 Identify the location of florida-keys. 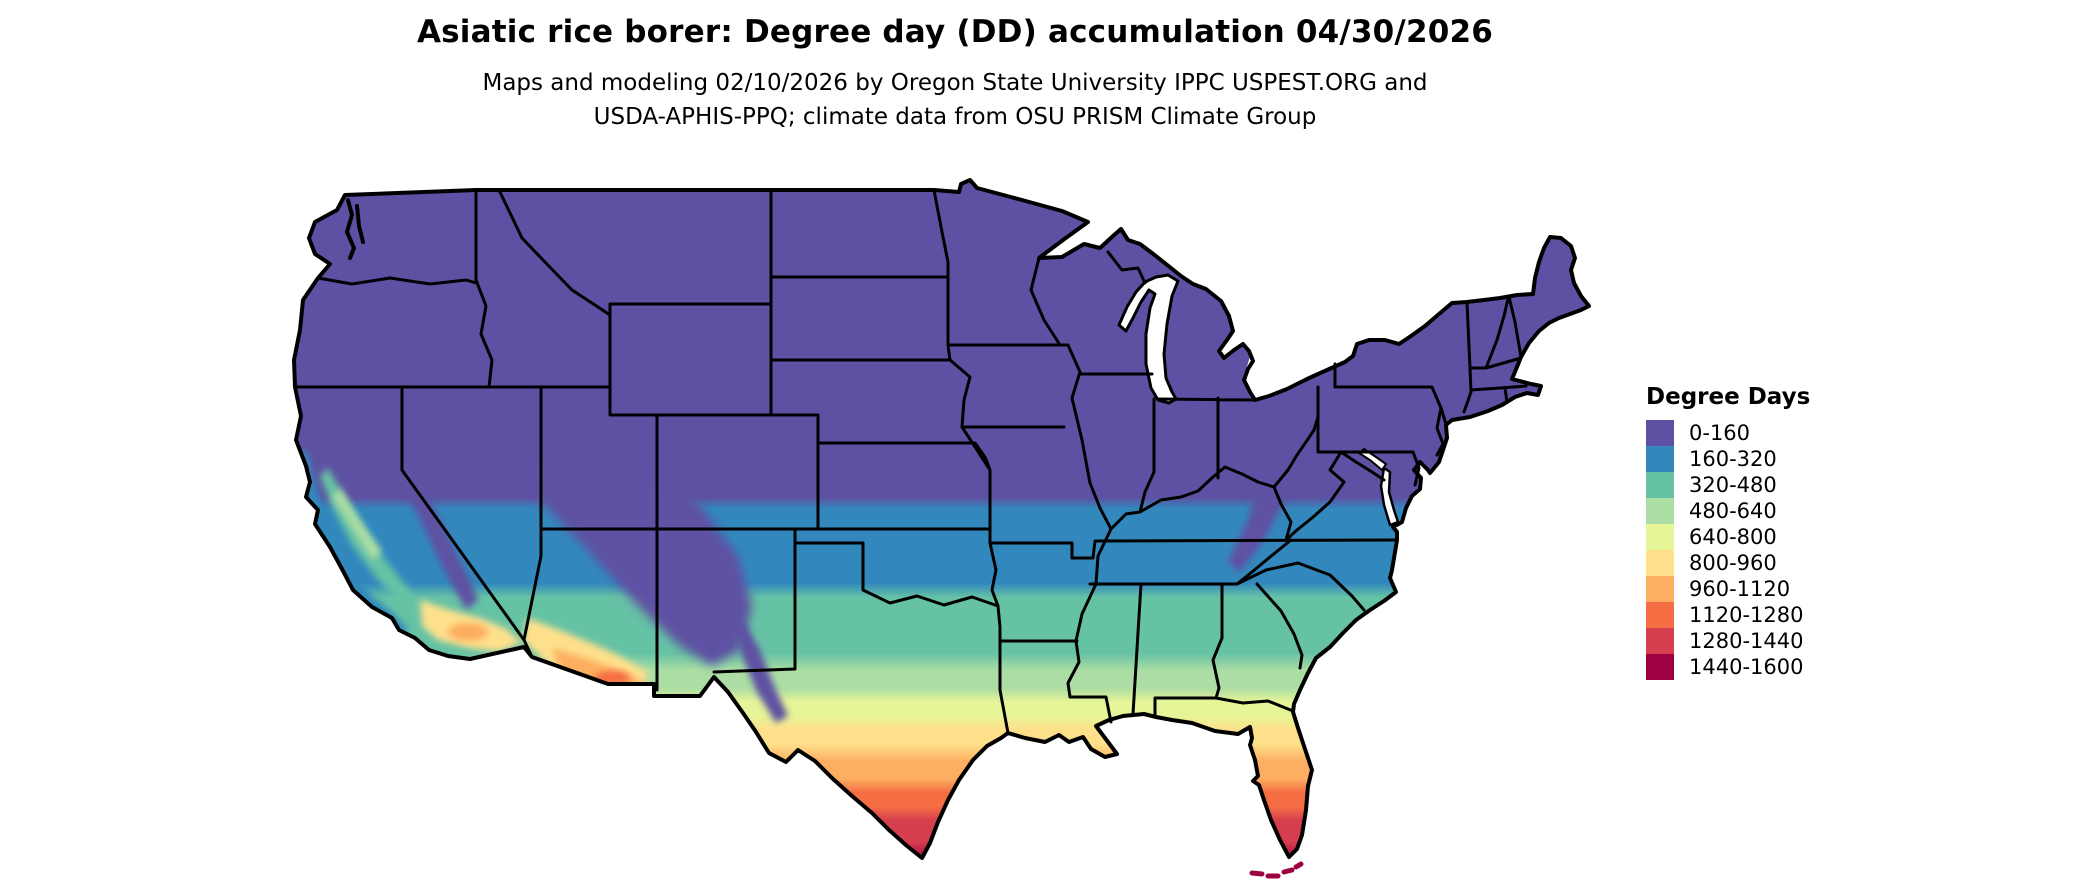
(1276, 870).